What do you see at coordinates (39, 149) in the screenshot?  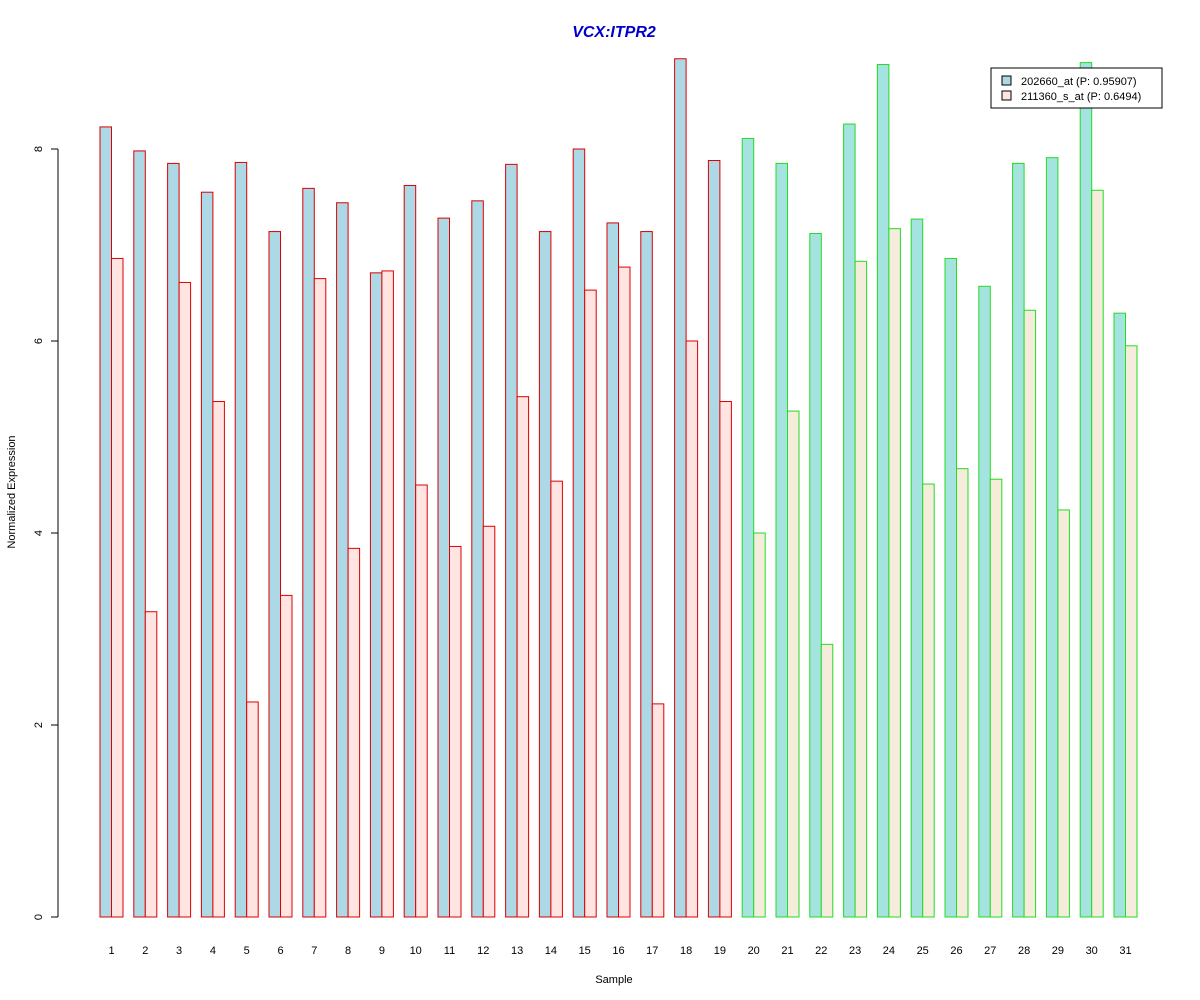 I see `y-tick-label: 8` at bounding box center [39, 149].